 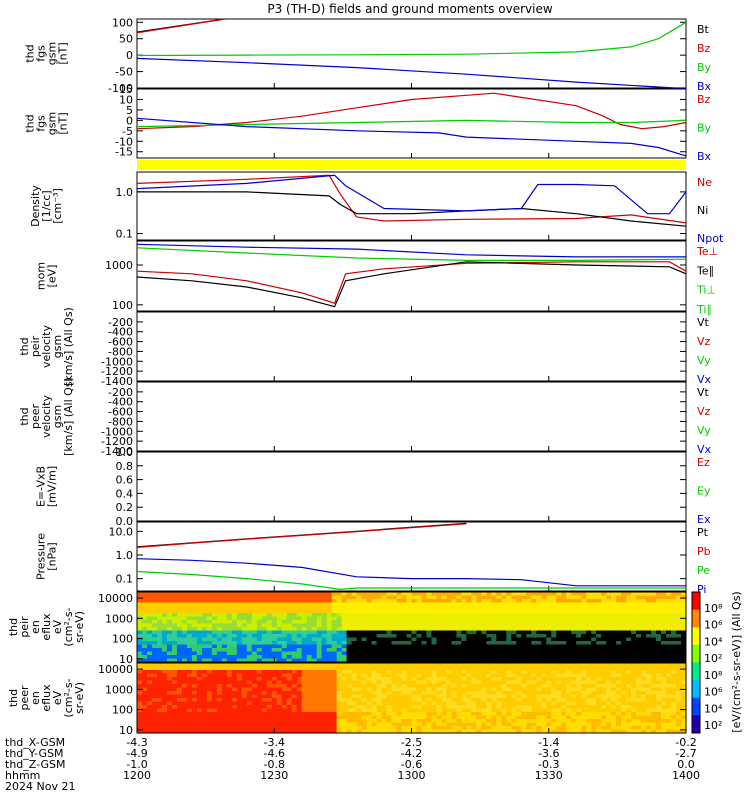 I want to click on panel-frame, so click(x=411, y=206).